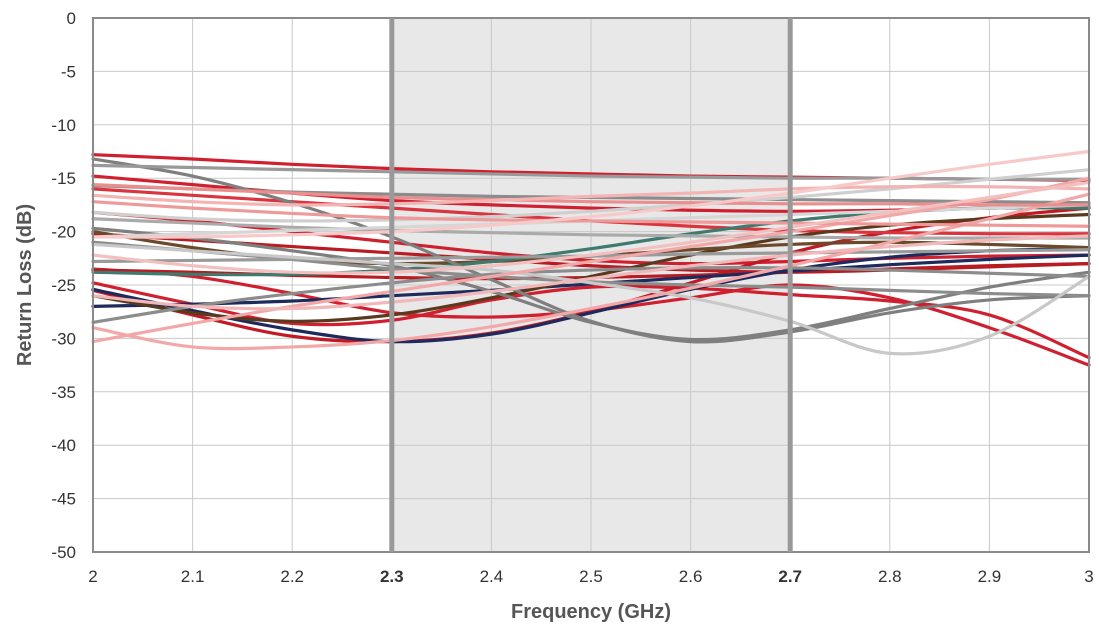  What do you see at coordinates (63, 338) in the screenshot?
I see `y-tick-label: -30` at bounding box center [63, 338].